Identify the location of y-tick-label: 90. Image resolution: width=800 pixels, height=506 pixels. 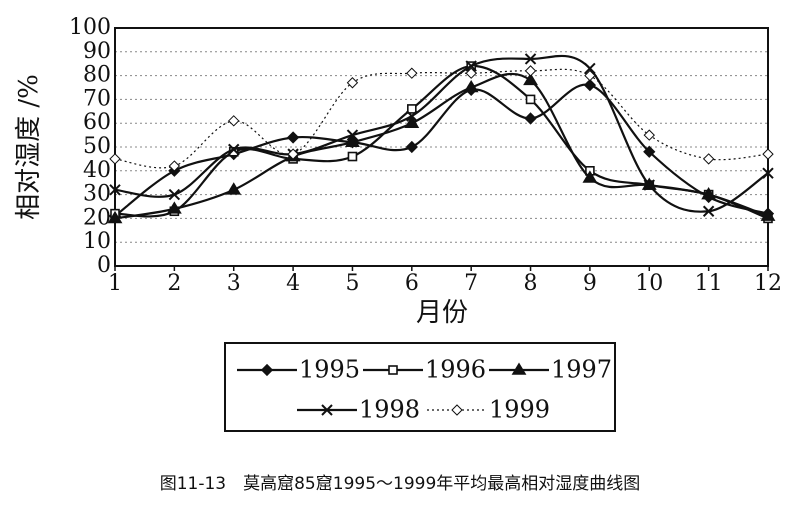
(97, 51).